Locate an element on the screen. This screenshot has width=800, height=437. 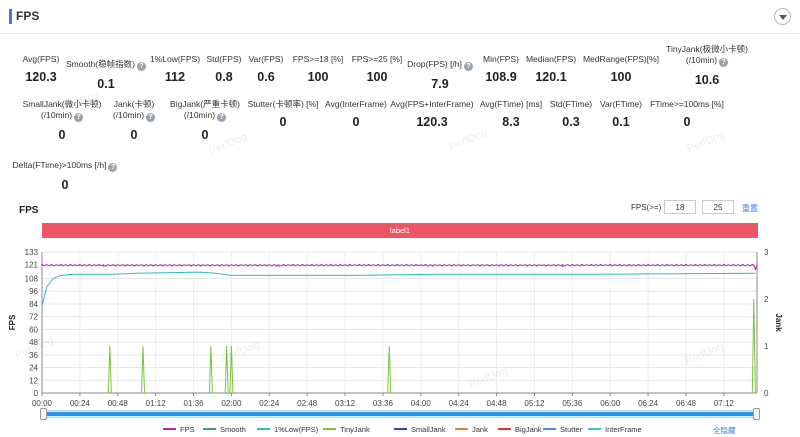
slider-right-handle is located at coordinates (756, 414).